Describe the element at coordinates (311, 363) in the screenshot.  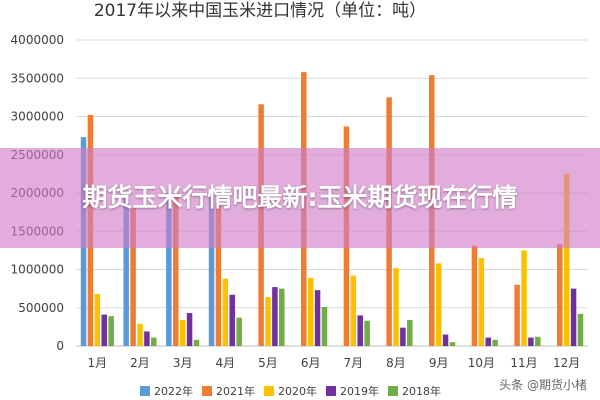
I see `x-tick-label: 6月` at that location.